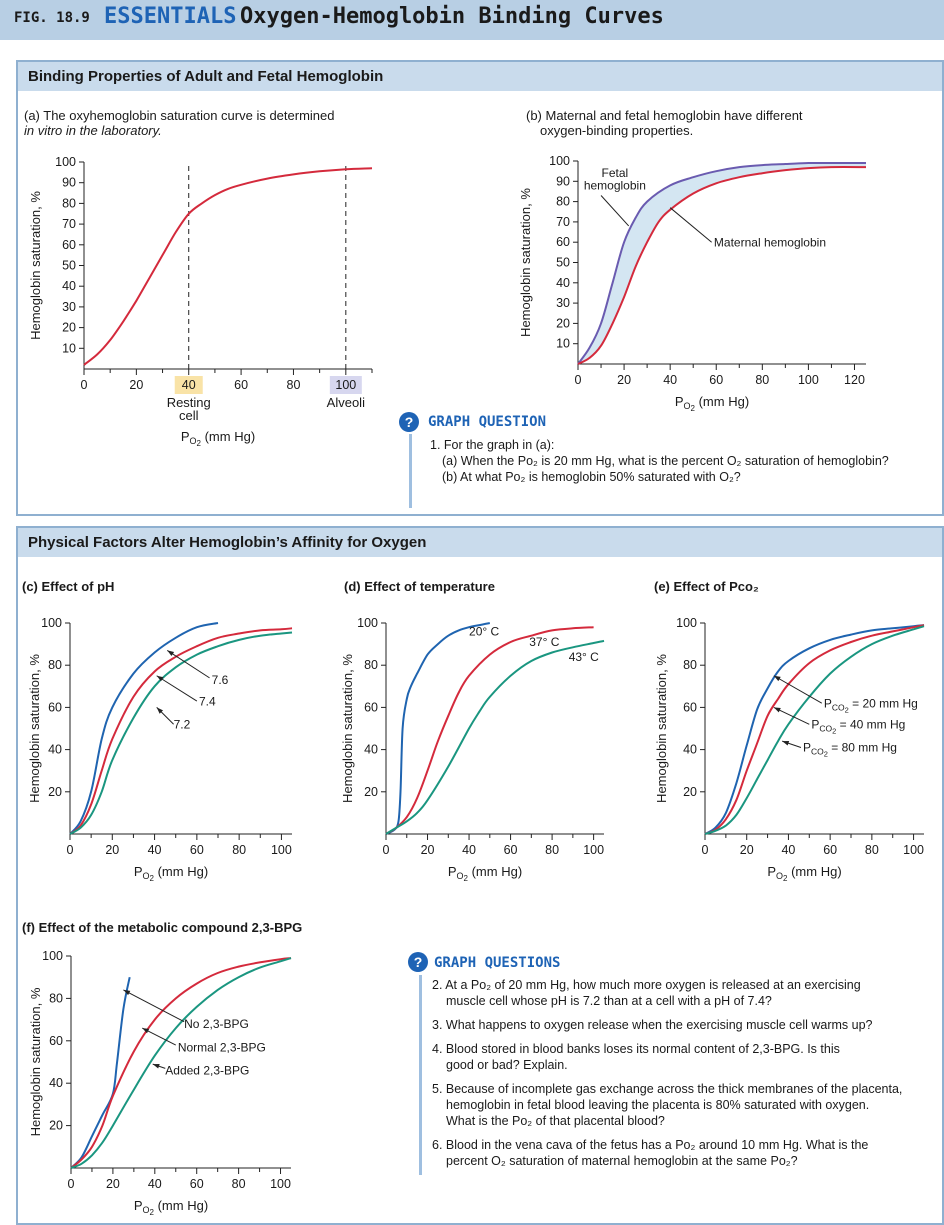  I want to click on y-tick-label: 10, so click(69, 348).